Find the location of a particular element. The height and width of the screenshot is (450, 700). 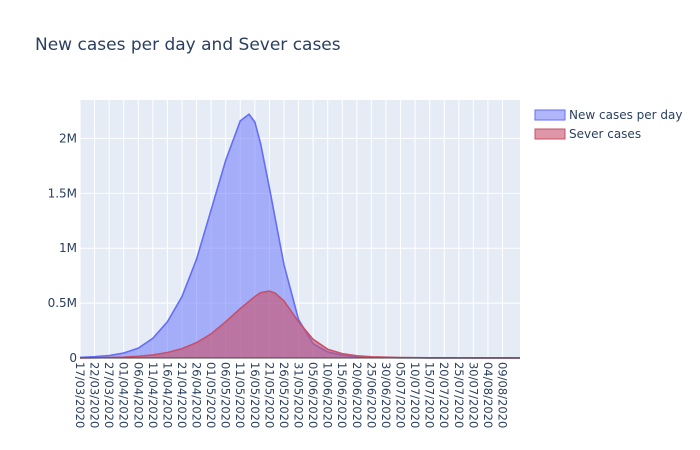

y-tick-label: 2M is located at coordinates (68, 138).